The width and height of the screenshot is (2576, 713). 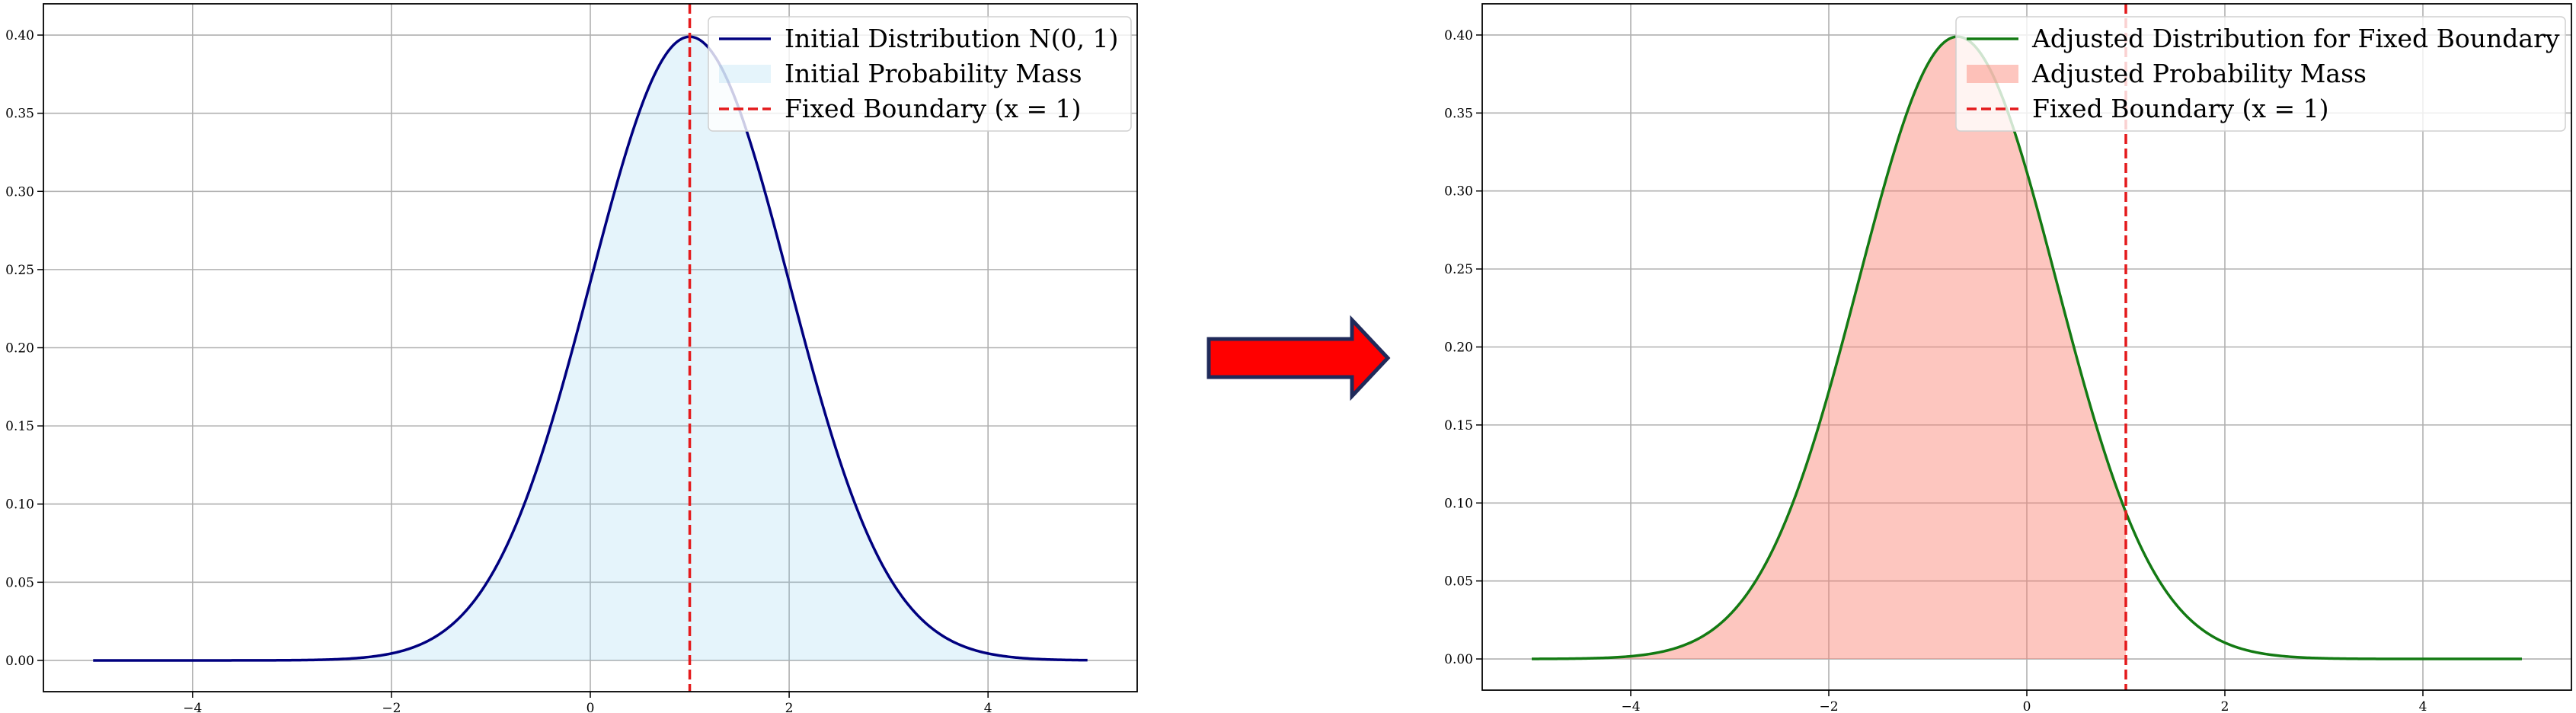 What do you see at coordinates (952, 38) in the screenshot?
I see `legend-curve-label: Initial Distribution N(0, 1)` at bounding box center [952, 38].